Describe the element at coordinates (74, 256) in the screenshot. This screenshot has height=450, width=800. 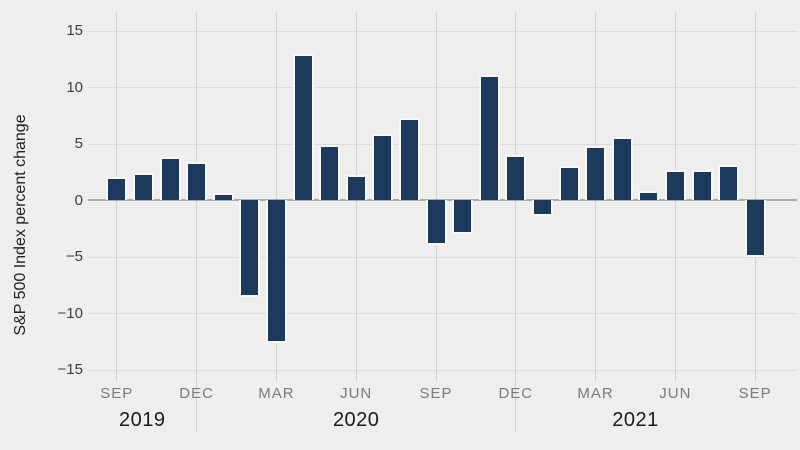
I see `y-tick-label: −5` at that location.